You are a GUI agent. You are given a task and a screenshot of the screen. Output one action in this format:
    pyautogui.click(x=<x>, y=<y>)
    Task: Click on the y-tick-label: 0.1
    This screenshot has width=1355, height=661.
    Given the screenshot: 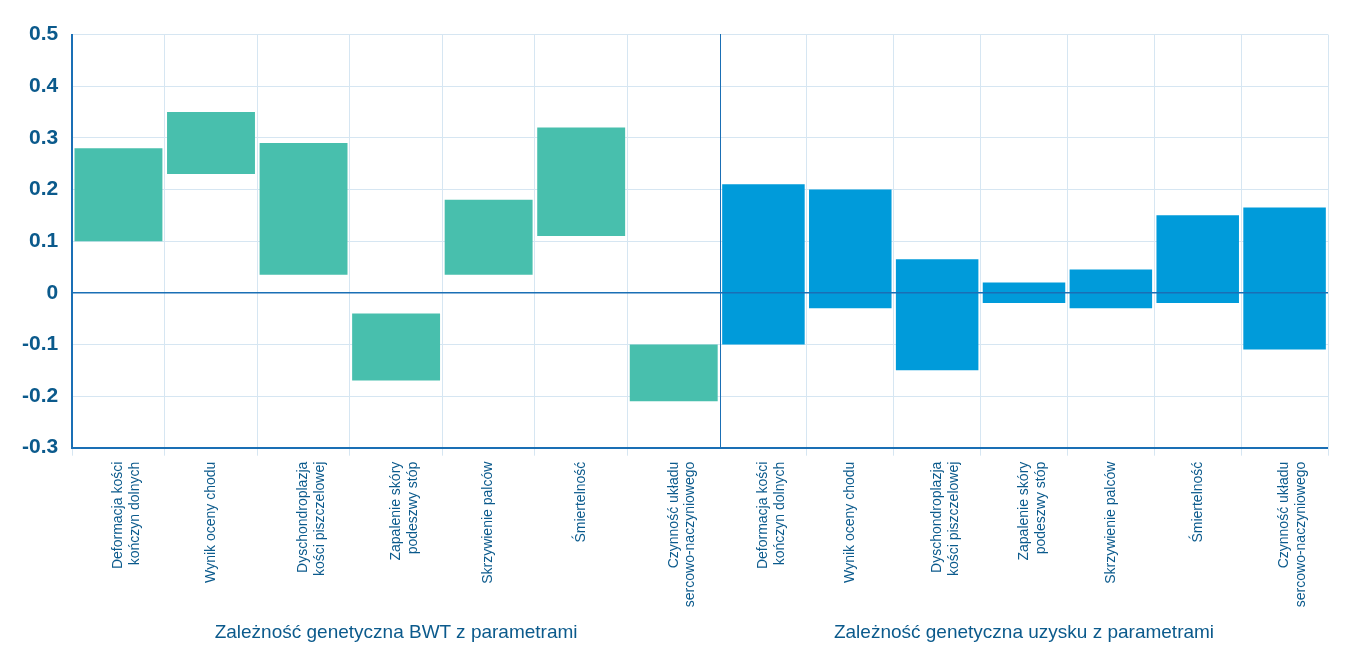 What is the action you would take?
    pyautogui.click(x=43, y=239)
    